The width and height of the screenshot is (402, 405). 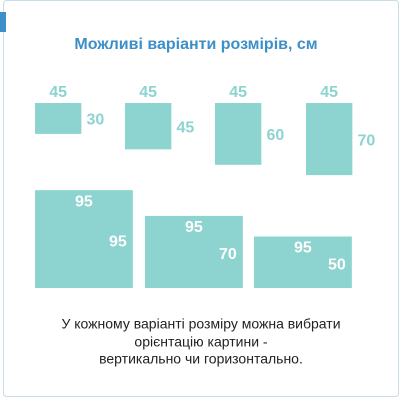 I want to click on tab-marker, so click(x=3, y=22).